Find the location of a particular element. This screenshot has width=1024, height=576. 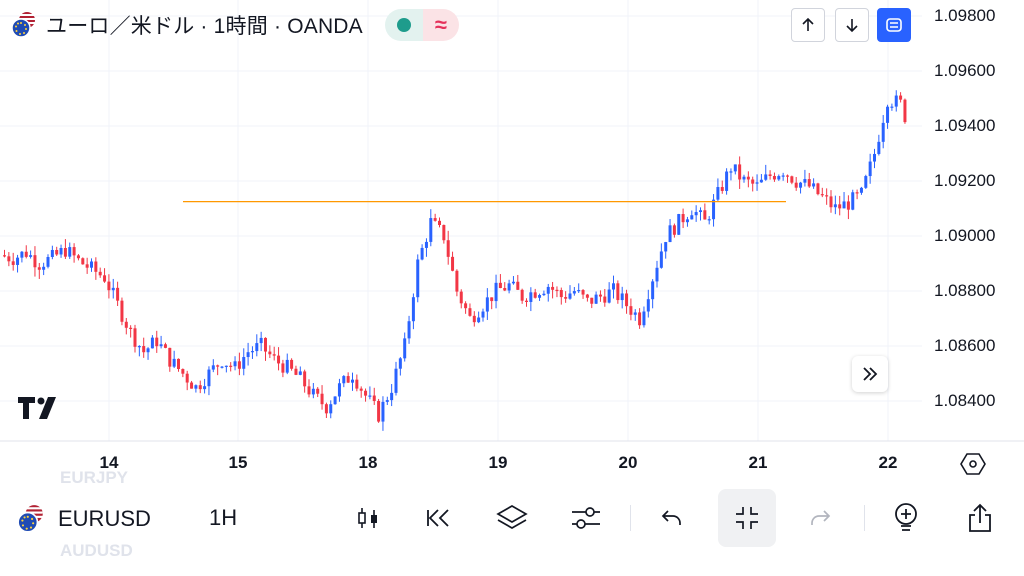

eur-usd-flag-icon is located at coordinates (24, 25).